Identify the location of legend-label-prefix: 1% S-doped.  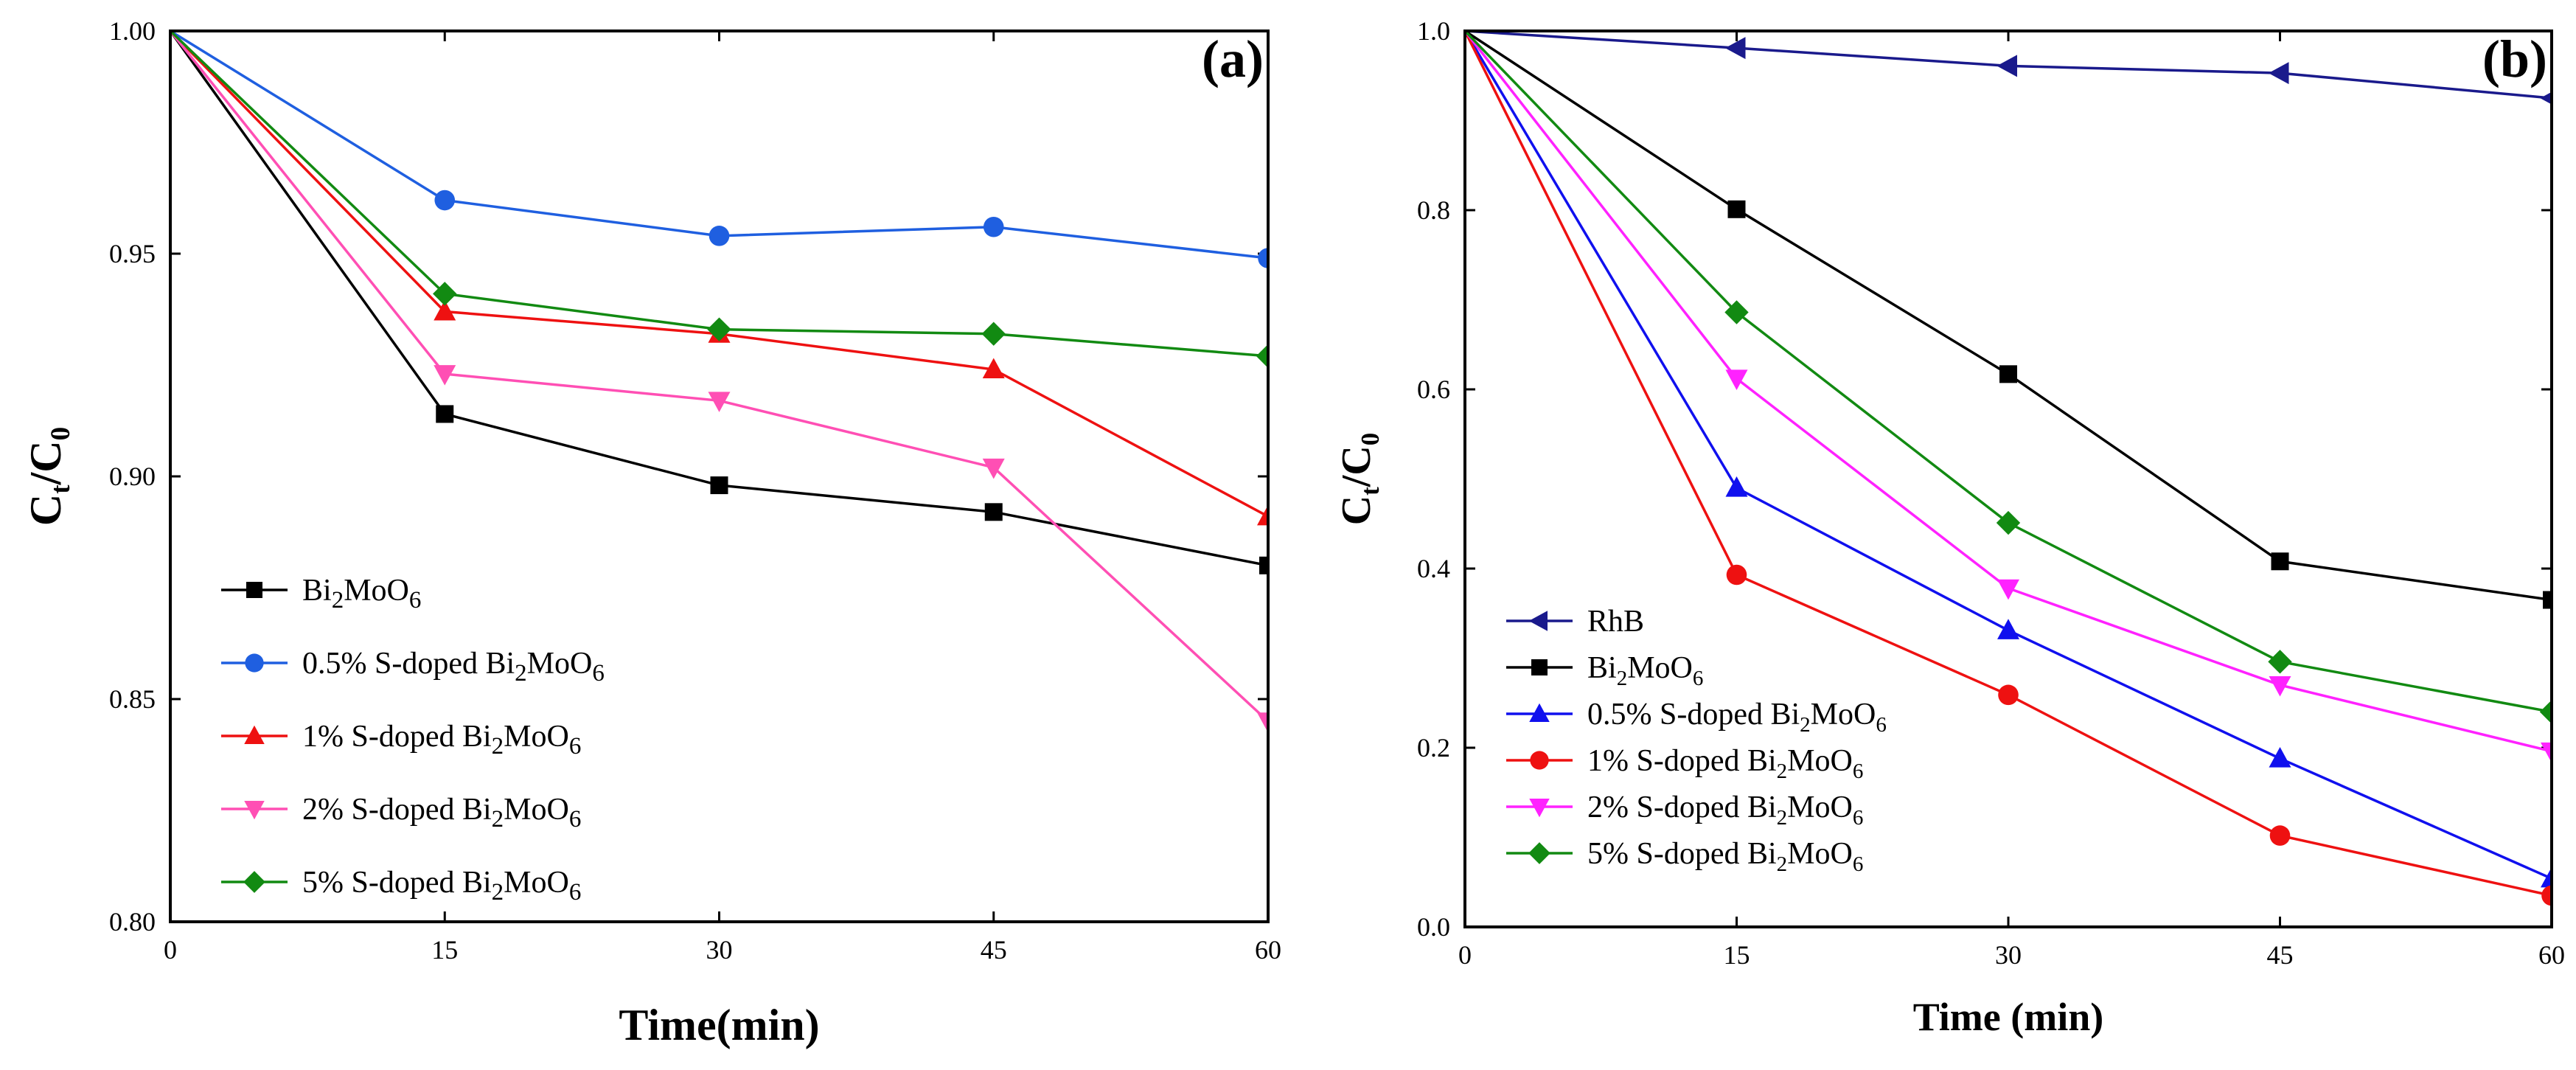
(382, 737).